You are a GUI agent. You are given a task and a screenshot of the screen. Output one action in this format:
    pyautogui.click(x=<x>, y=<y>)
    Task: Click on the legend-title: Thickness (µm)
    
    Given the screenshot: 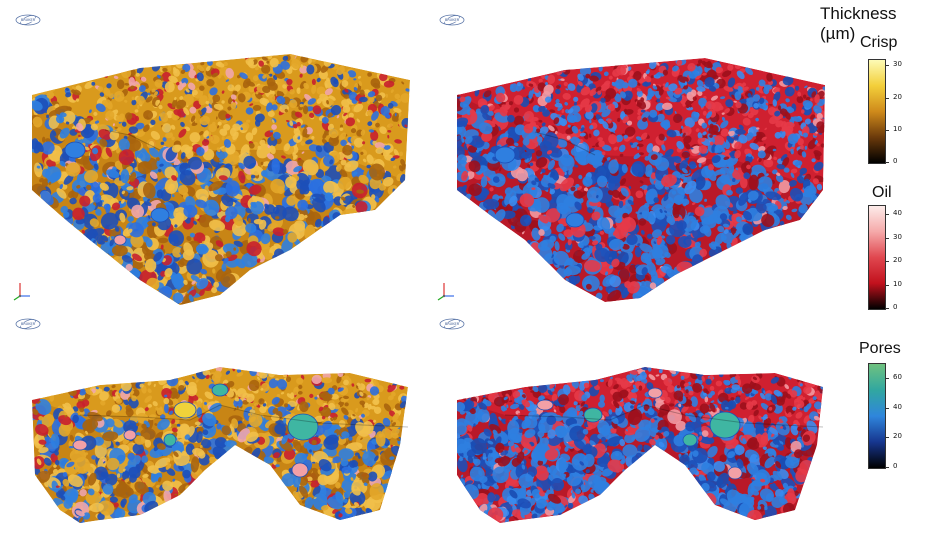 What is the action you would take?
    pyautogui.click(x=858, y=23)
    